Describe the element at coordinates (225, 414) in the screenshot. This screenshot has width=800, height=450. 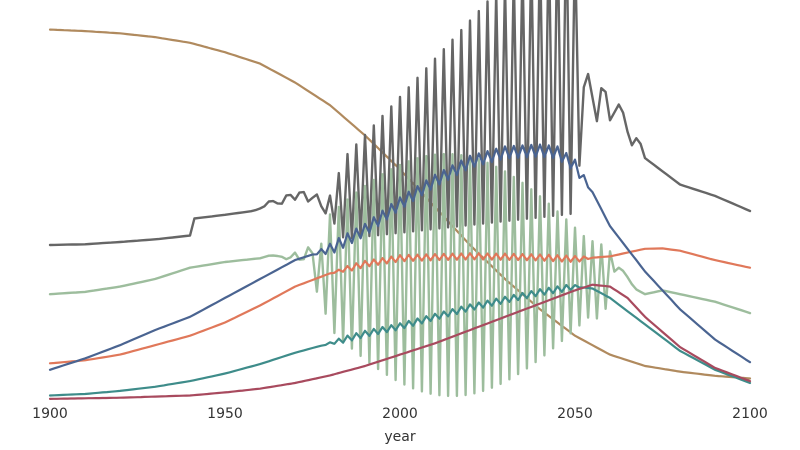
I see `x-tick-label: 1950` at that location.